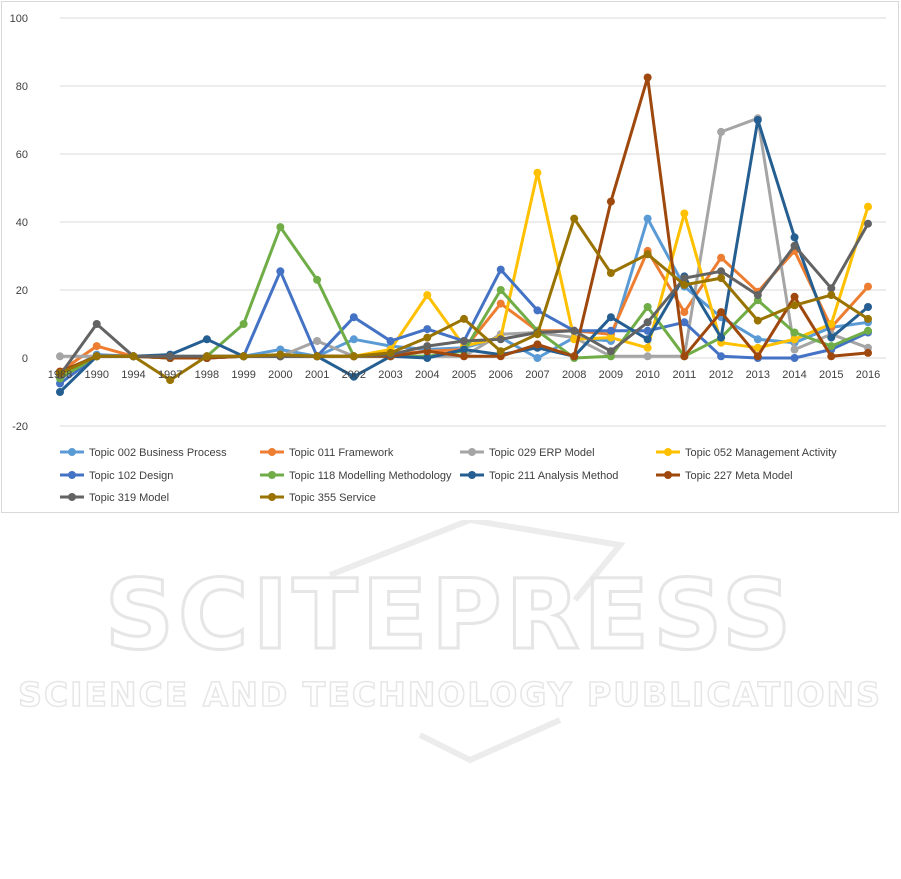 This screenshot has width=901, height=879. I want to click on x-tick-label: 2009, so click(611, 375).